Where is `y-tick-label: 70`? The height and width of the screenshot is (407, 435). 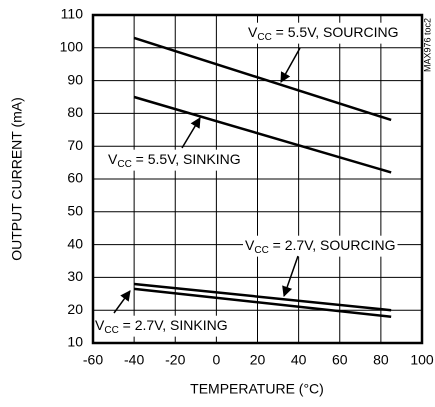
y-tick-label: 70 is located at coordinates (75, 145).